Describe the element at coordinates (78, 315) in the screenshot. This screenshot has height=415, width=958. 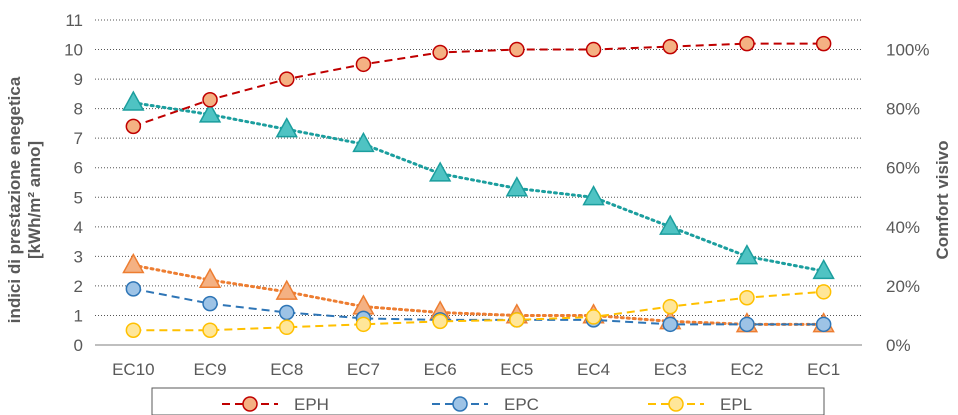
I see `left-tick-label: 1` at that location.